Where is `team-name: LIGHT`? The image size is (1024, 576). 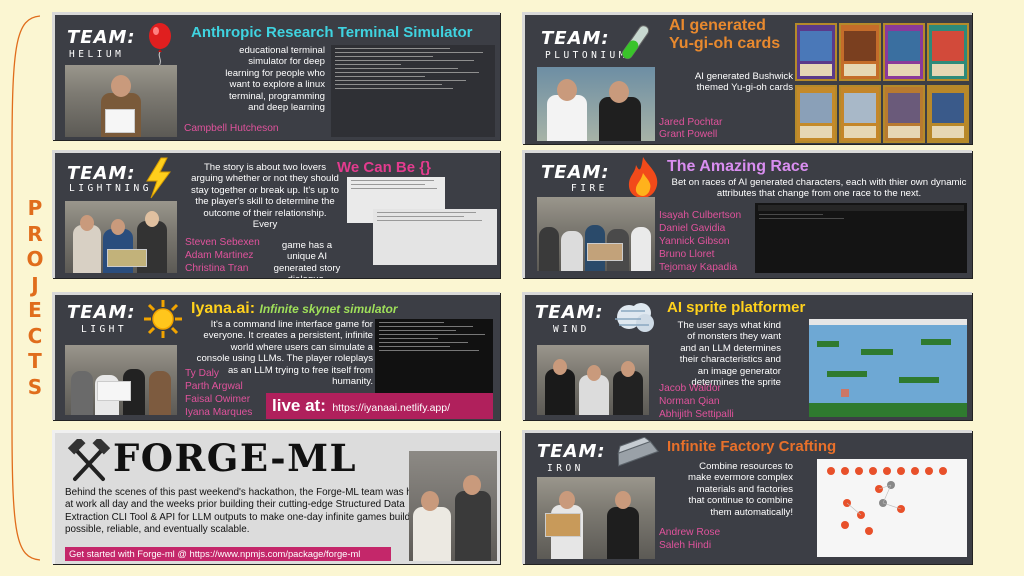 team-name: LIGHT is located at coordinates (104, 329).